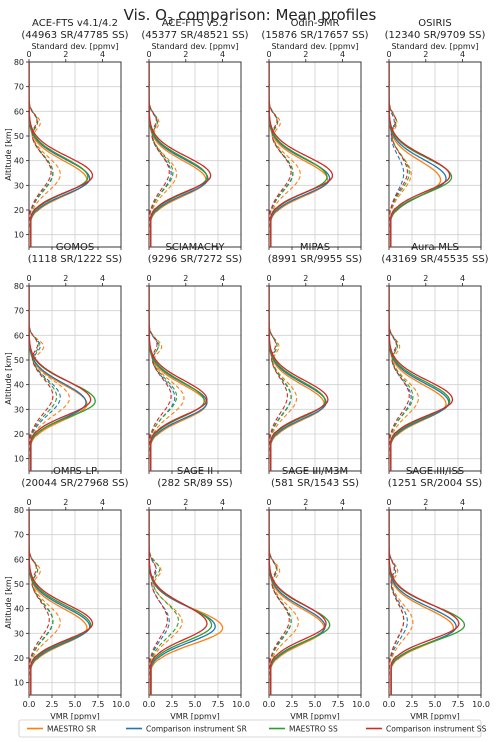 Image resolution: width=500 pixels, height=742 pixels. What do you see at coordinates (194, 35) in the screenshot?
I see `panel-counts: (45377 SR/48521 SS)` at bounding box center [194, 35].